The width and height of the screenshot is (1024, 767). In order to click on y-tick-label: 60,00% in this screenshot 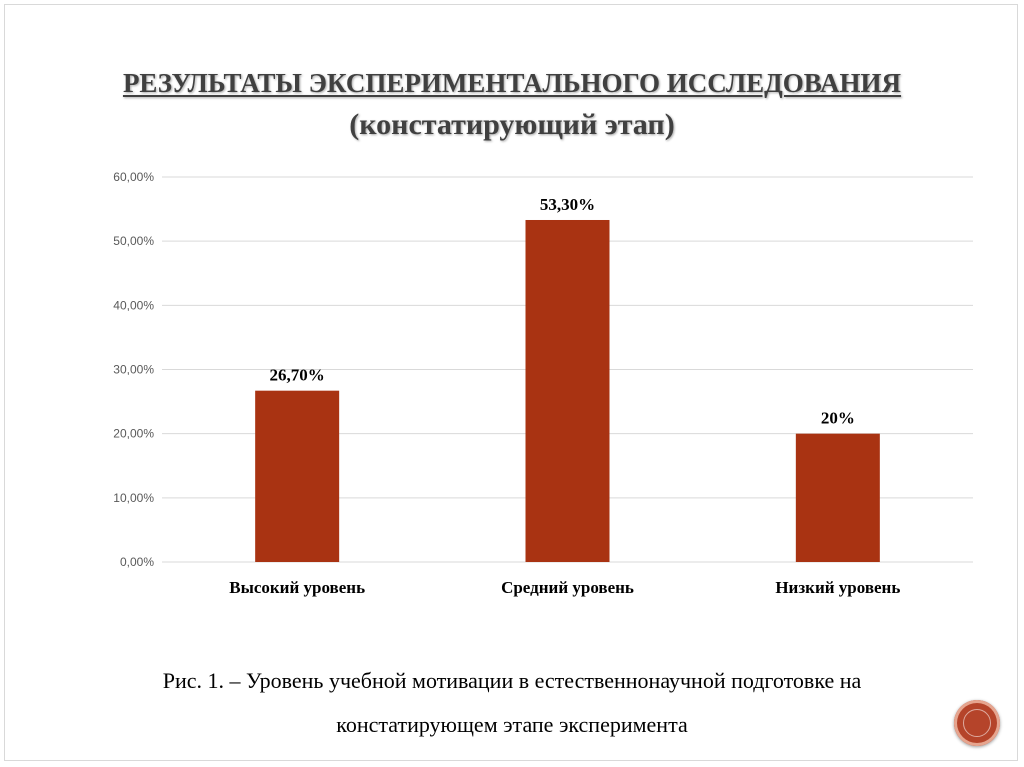, I will do `click(133, 177)`.